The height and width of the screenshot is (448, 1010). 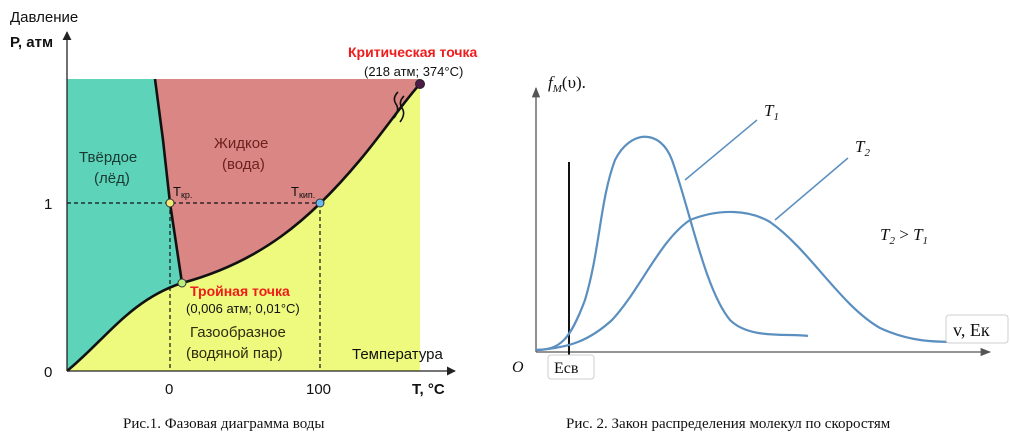 I want to click on y-axis-unit: Р, атм, so click(x=31, y=42).